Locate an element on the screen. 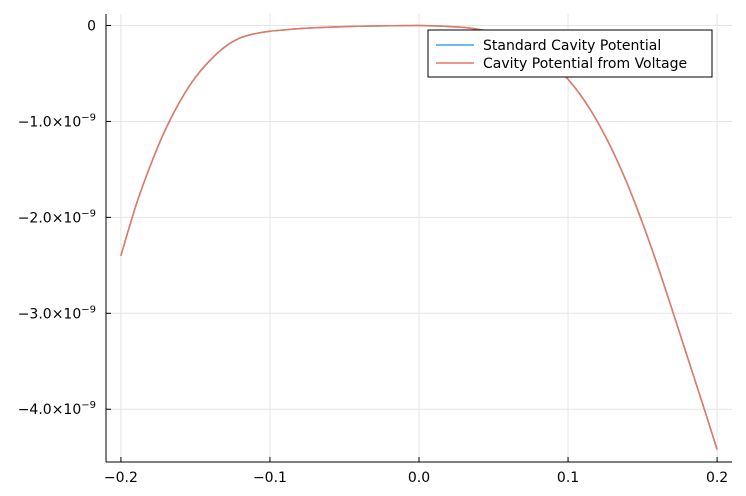 This screenshot has width=746, height=496. y-tick-mantissa: −2.0×10 is located at coordinates (50, 218).